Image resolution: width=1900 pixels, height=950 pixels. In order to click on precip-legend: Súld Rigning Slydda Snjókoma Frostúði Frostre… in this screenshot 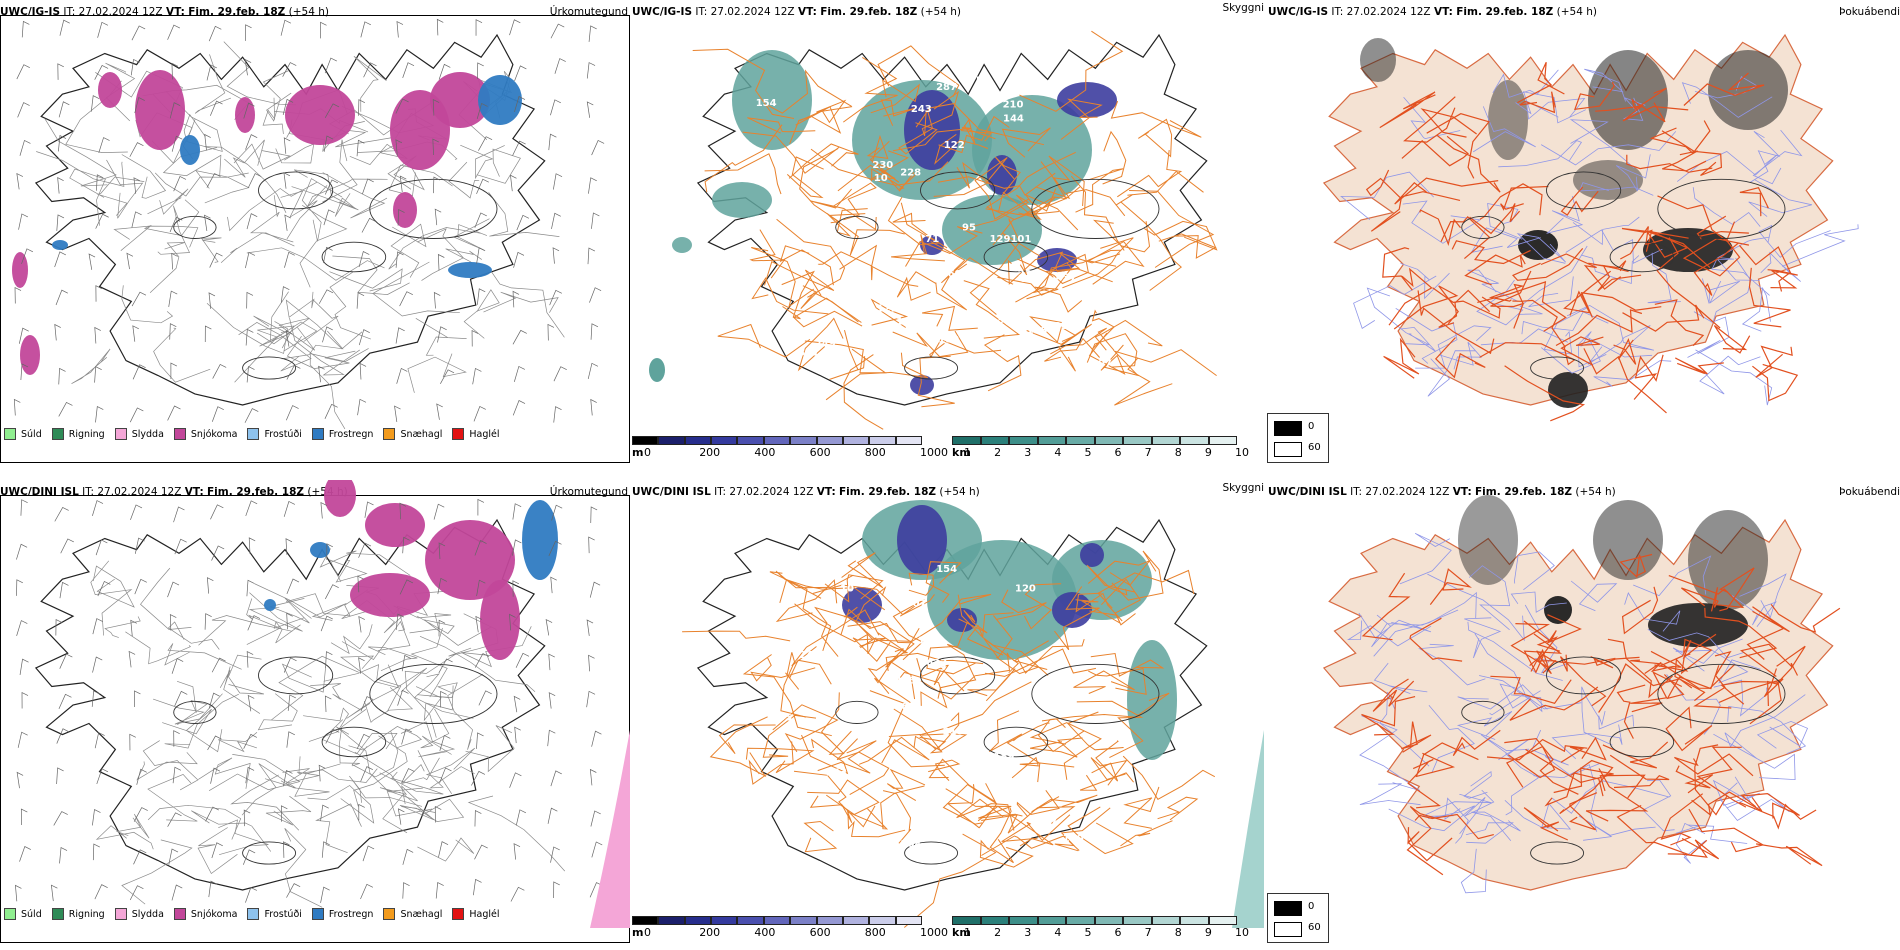, I will do `click(257, 914)`.